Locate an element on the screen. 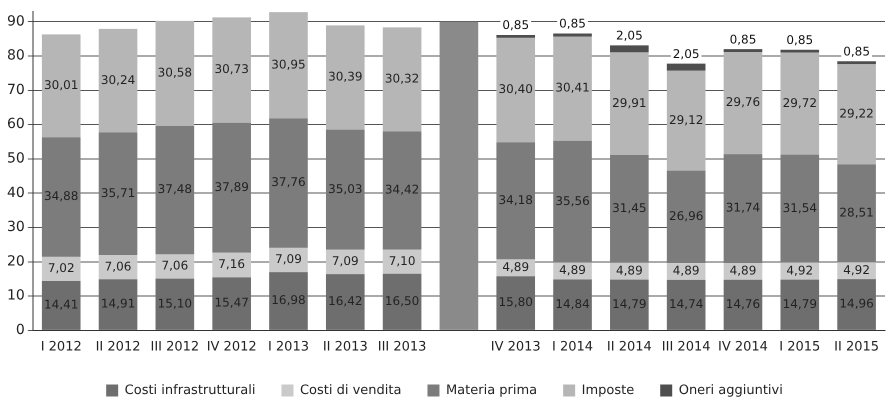  x-tick-label: I 2013 is located at coordinates (288, 347).